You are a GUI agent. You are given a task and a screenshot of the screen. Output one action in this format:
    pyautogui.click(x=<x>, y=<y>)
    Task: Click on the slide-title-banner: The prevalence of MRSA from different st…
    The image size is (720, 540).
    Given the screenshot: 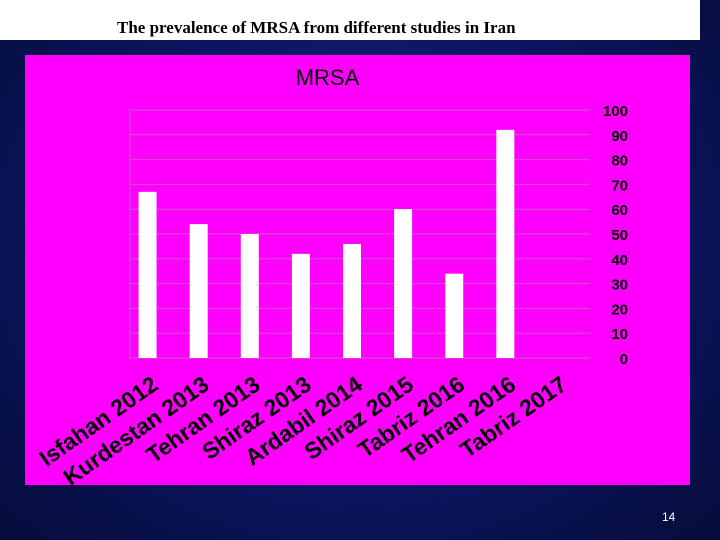 What is the action you would take?
    pyautogui.click(x=350, y=20)
    